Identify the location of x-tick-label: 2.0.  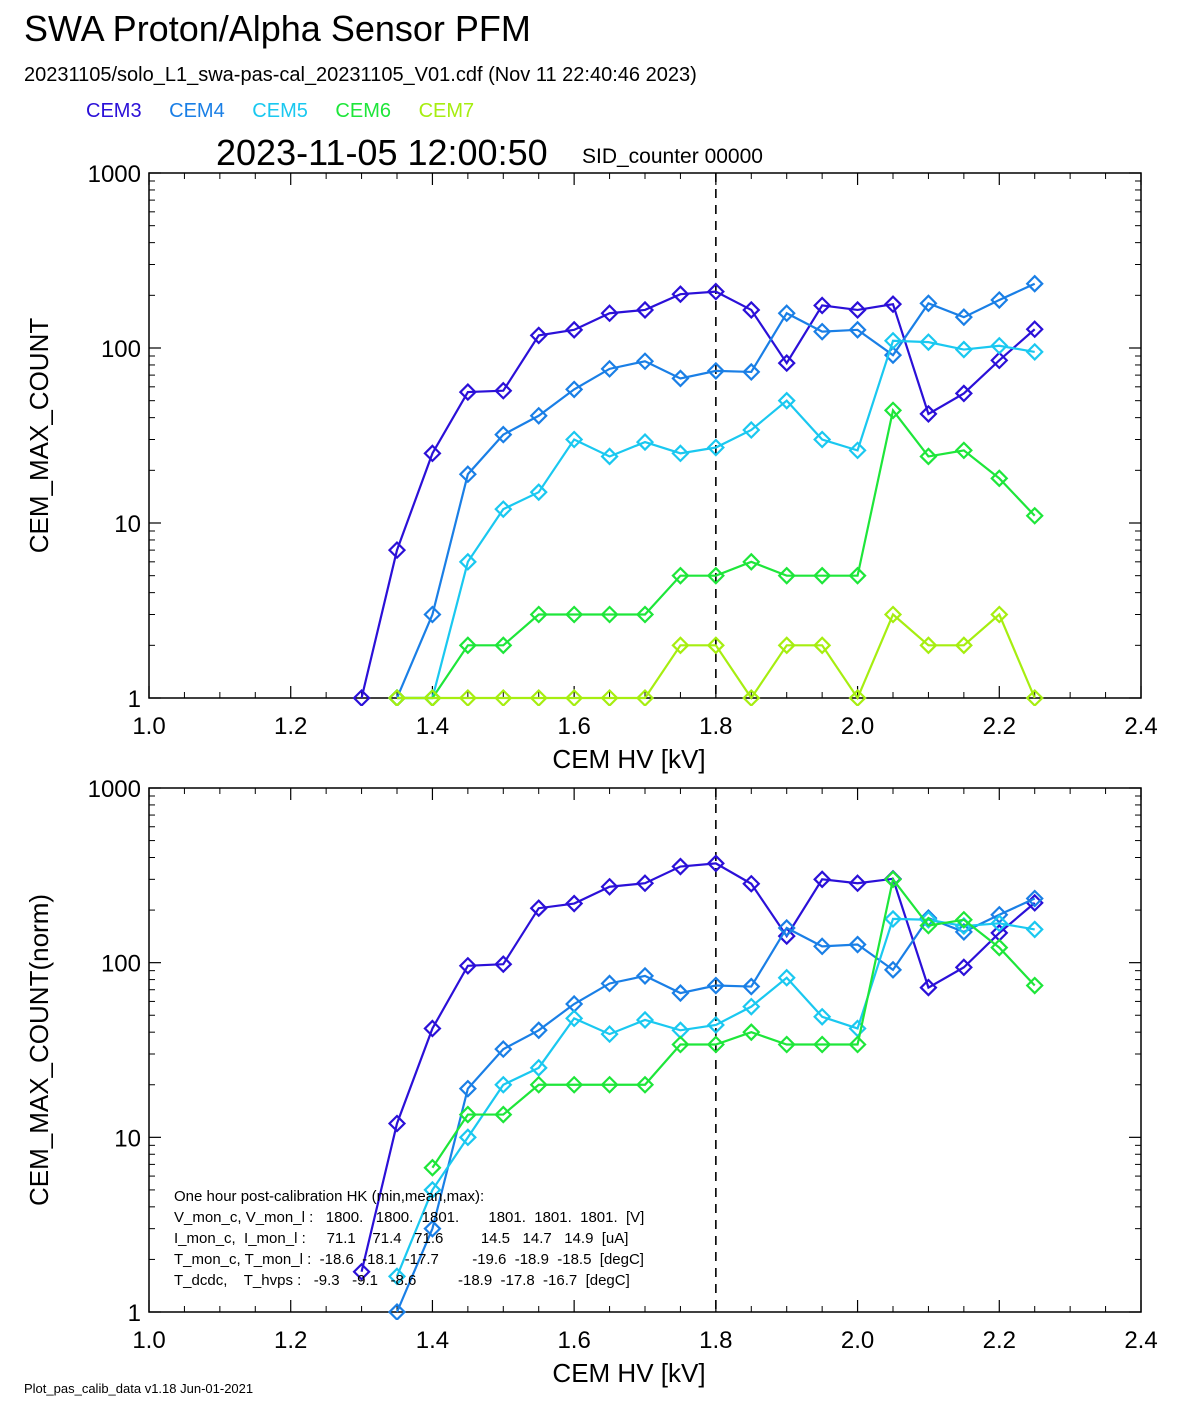
(857, 726).